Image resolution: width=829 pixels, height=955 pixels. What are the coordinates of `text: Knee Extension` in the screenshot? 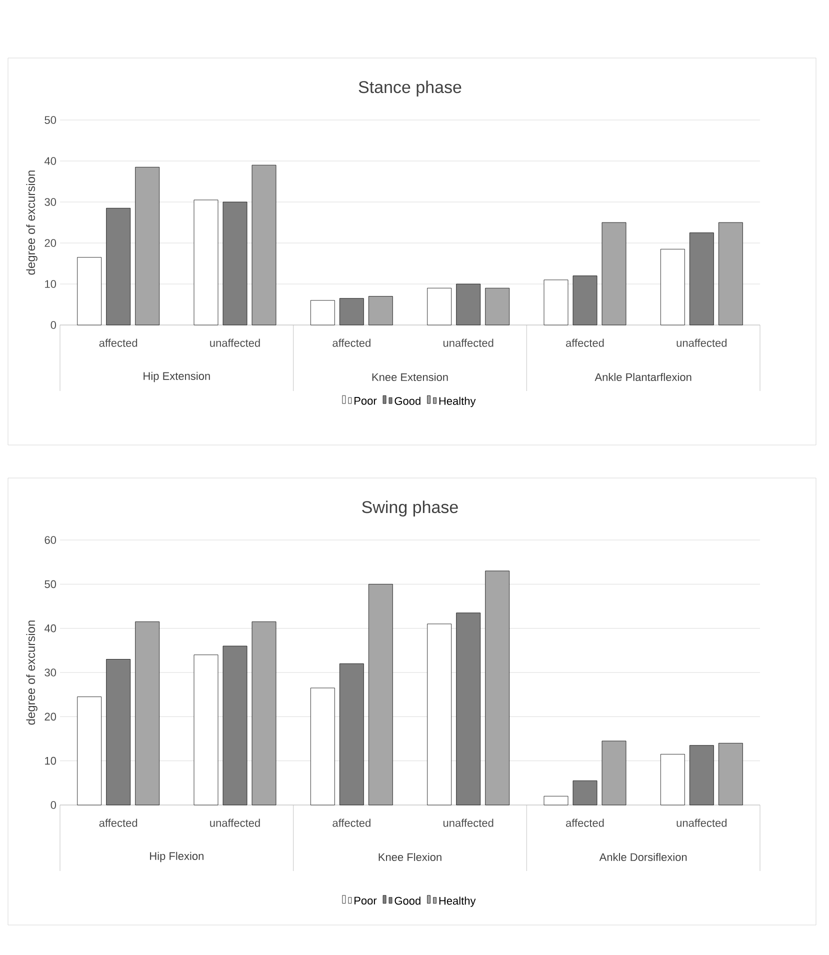 It's located at (410, 377).